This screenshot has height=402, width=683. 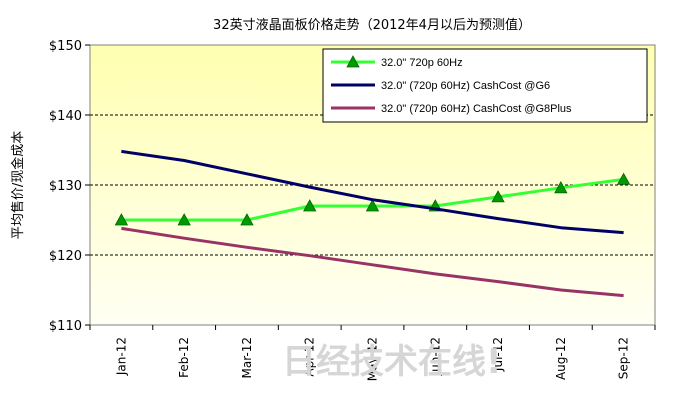 I want to click on watermark: 日经技术在线!, so click(x=392, y=362).